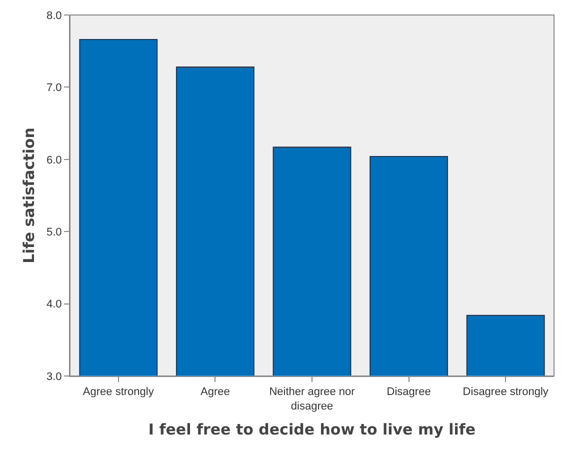 The width and height of the screenshot is (564, 456). What do you see at coordinates (54, 88) in the screenshot?
I see `y-tick-label: 7.0` at bounding box center [54, 88].